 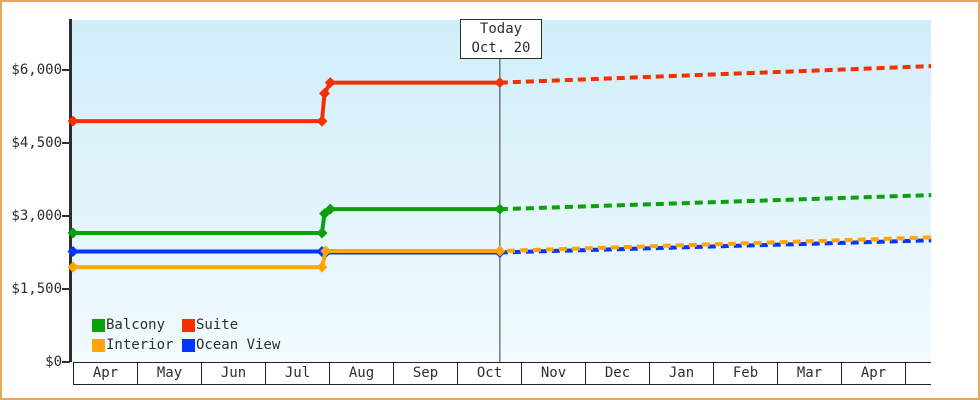 I want to click on y-tick-label: $6,000, so click(x=36, y=70).